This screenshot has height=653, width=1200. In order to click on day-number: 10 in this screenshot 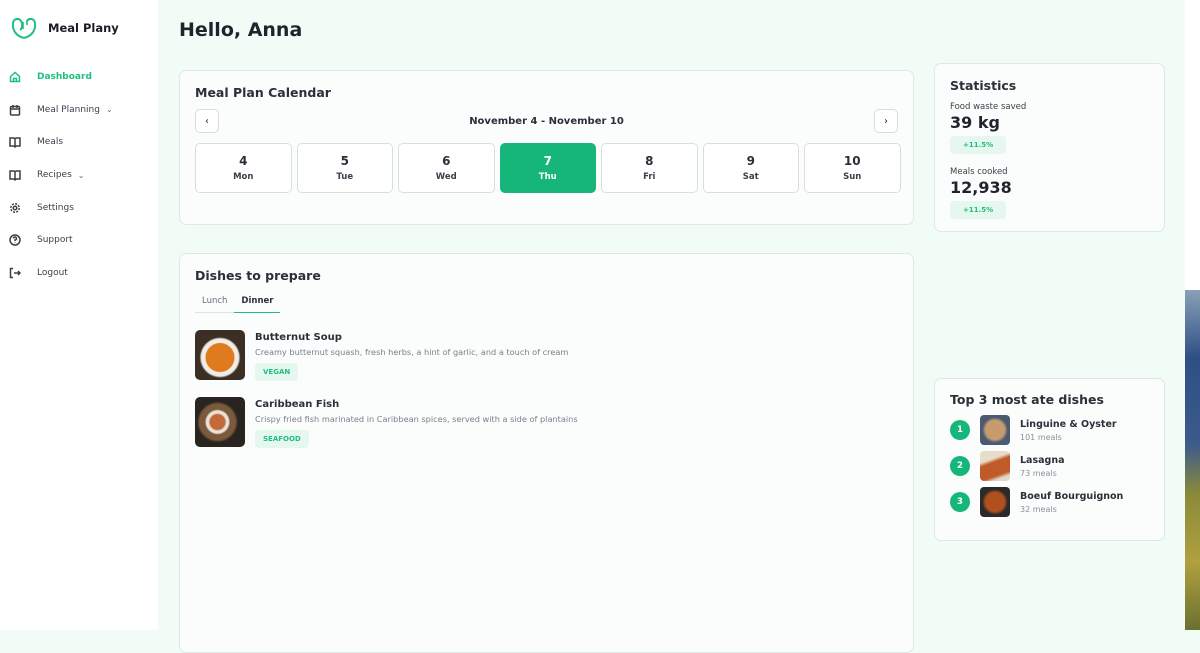, I will do `click(852, 161)`.